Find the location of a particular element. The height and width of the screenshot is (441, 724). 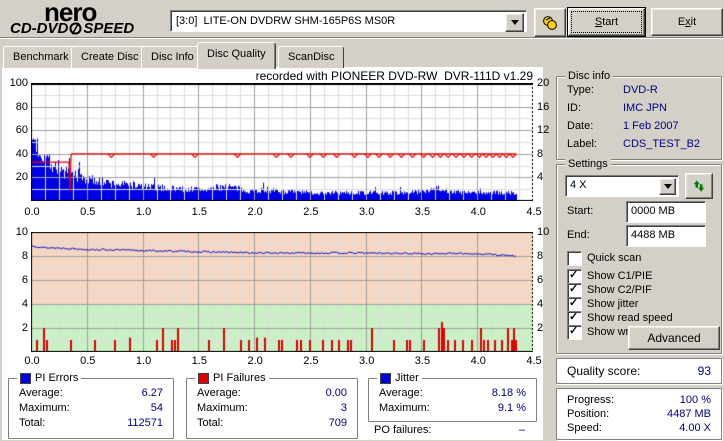

pi-errors-stats-title: PI Errors is located at coordinates (57, 378).